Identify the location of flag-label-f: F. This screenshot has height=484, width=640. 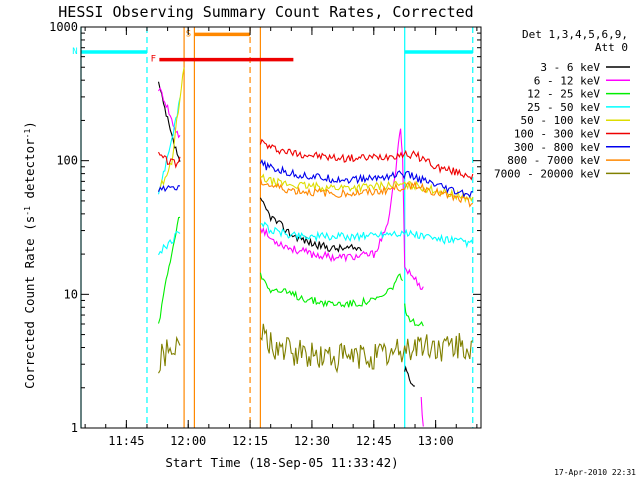
(153, 60).